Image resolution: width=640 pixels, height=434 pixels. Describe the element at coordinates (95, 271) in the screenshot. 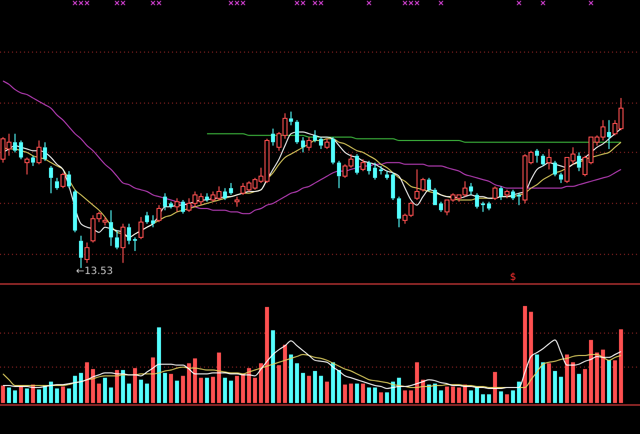

I see `annotation: ←13.53` at that location.